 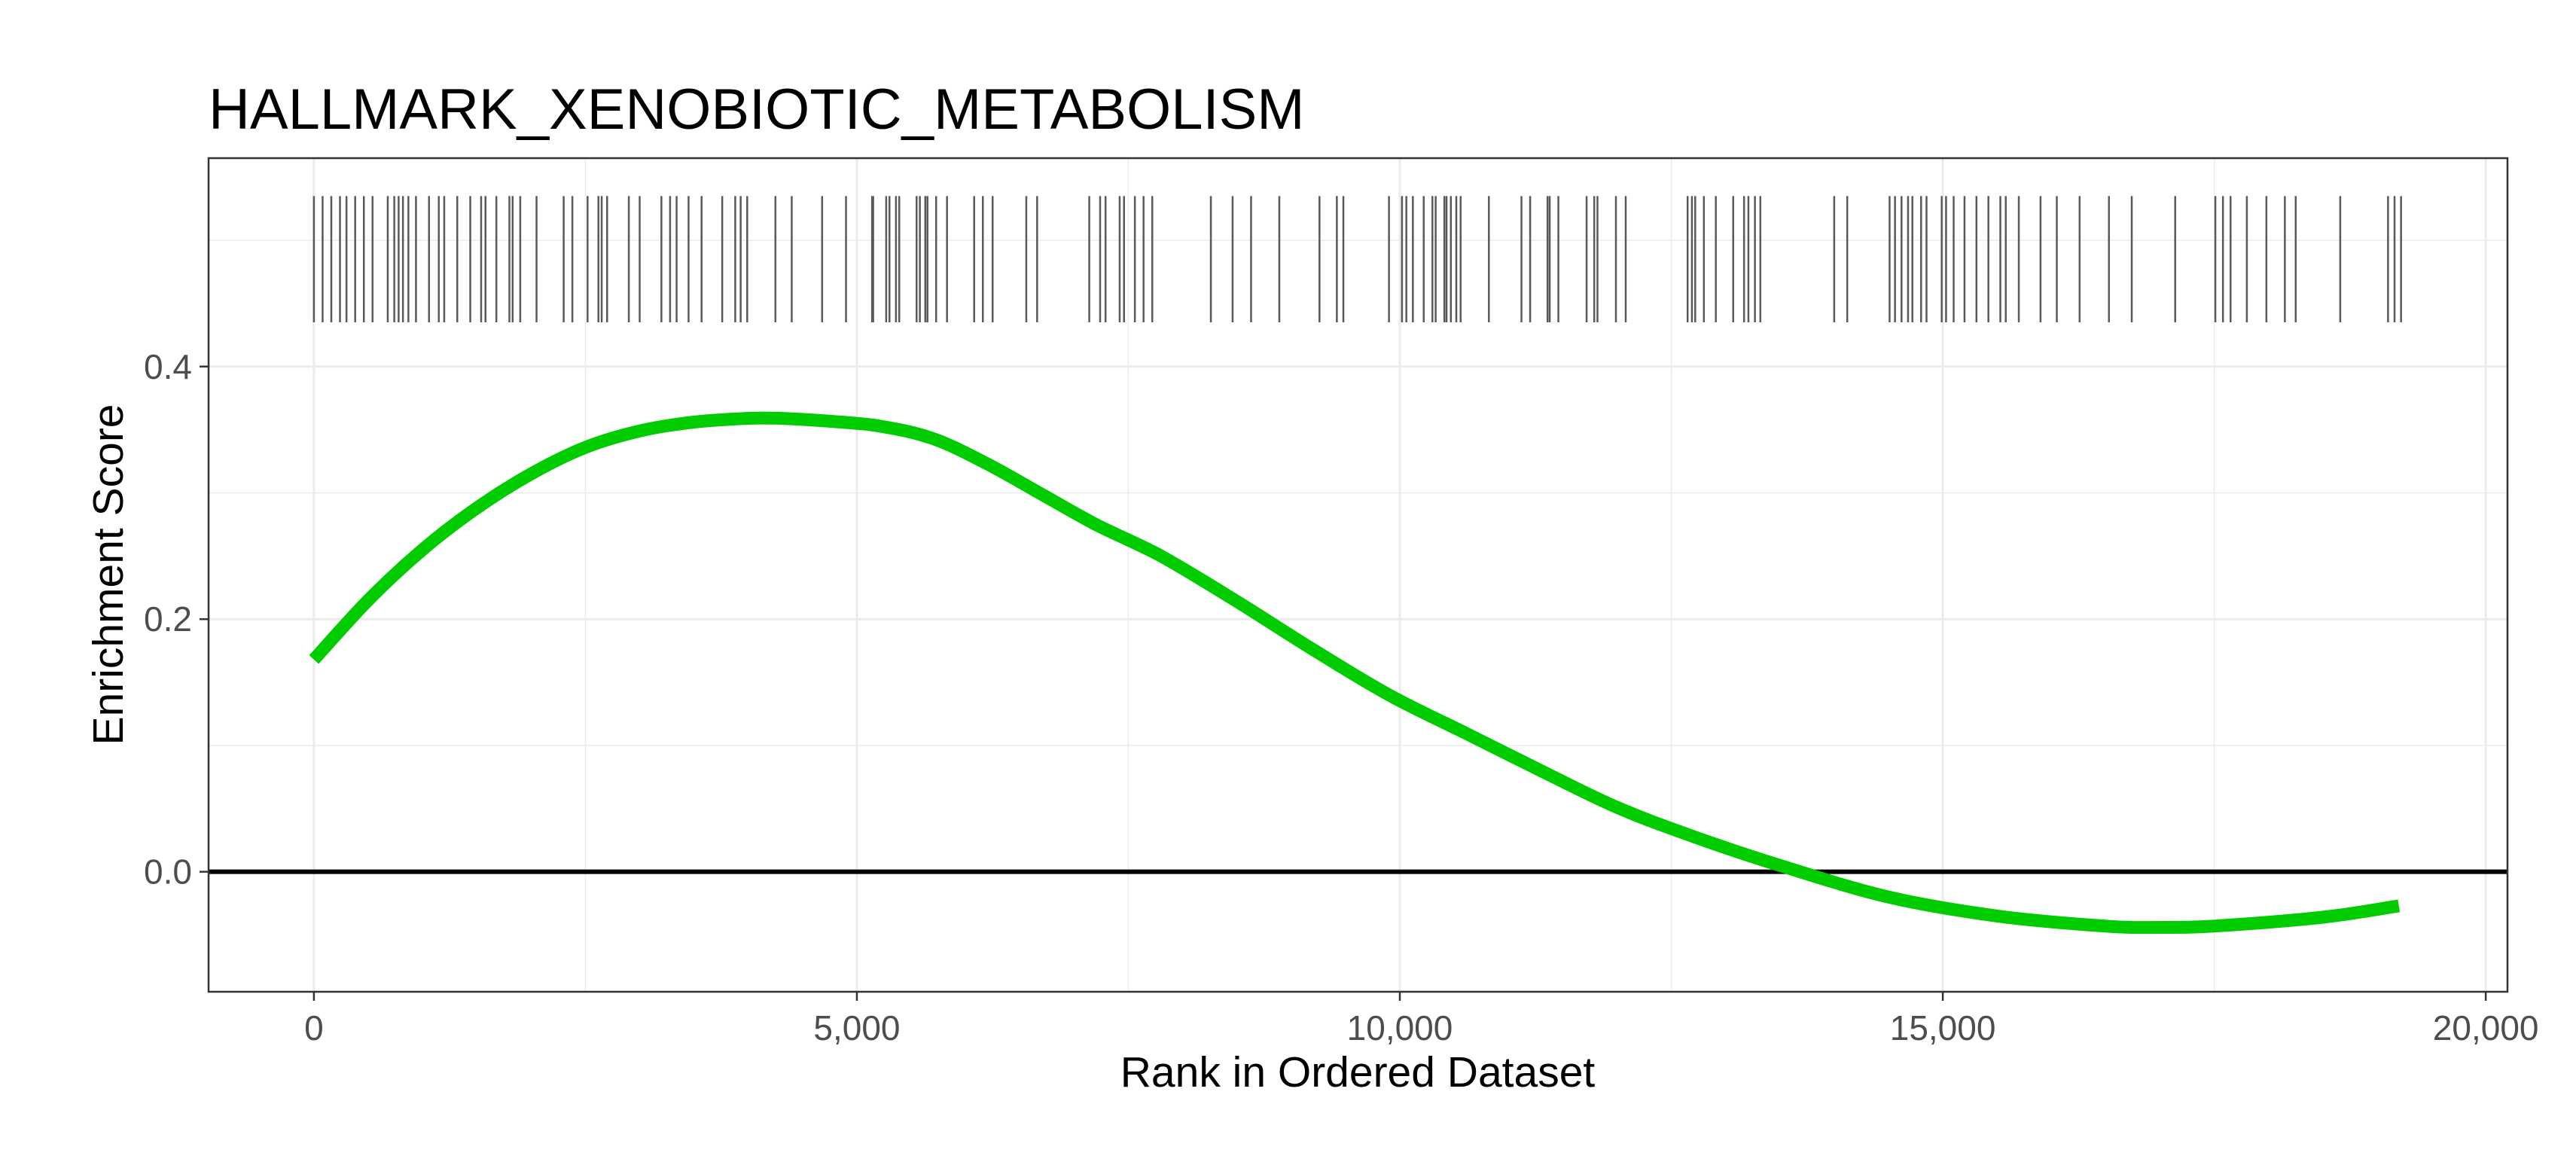 I want to click on y-tick-label: 0.4, so click(x=168, y=366).